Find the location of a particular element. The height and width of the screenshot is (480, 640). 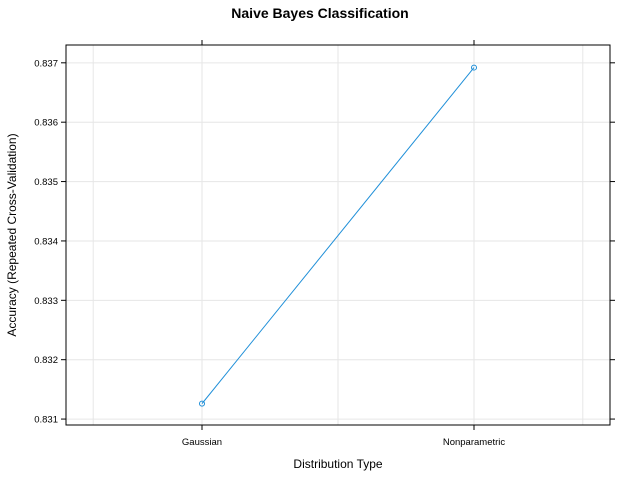

y-tick-label: 0.836 is located at coordinates (46, 123).